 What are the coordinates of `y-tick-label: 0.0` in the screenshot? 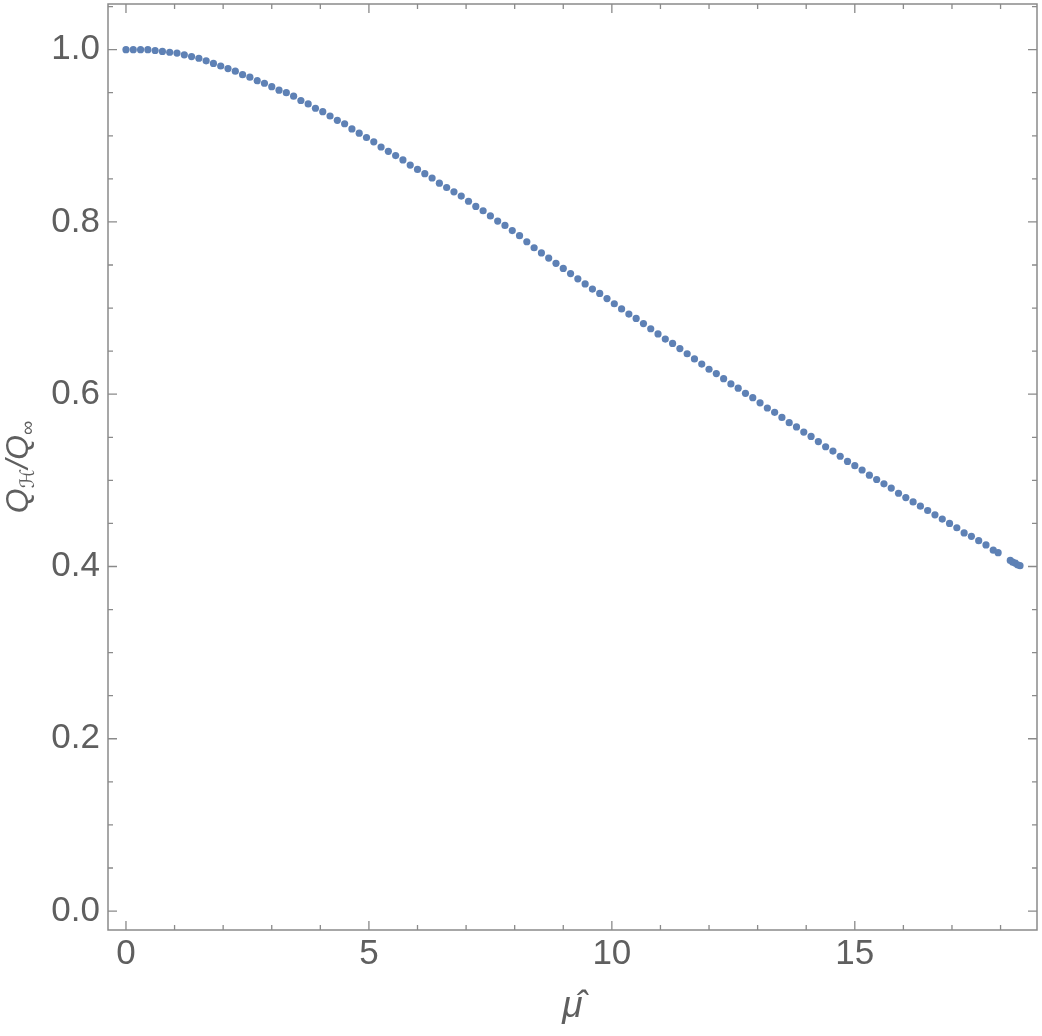 It's located at (75, 908).